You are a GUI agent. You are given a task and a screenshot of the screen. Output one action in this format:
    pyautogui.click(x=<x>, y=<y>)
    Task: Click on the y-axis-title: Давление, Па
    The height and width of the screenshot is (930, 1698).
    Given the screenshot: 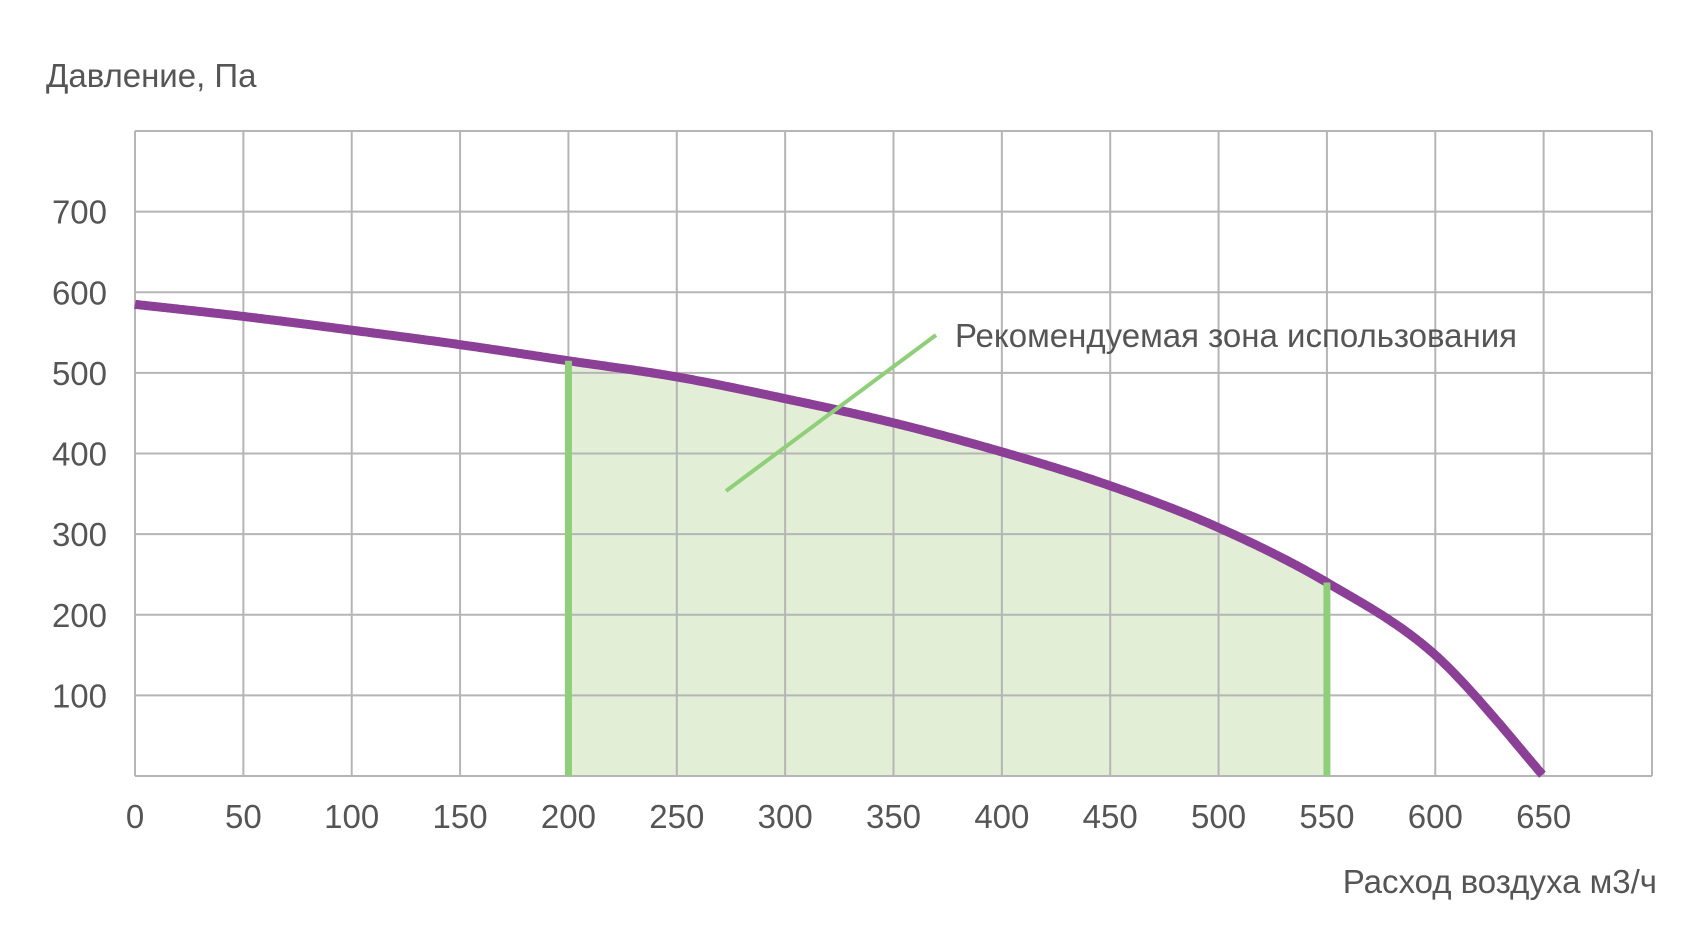 What is the action you would take?
    pyautogui.click(x=151, y=75)
    